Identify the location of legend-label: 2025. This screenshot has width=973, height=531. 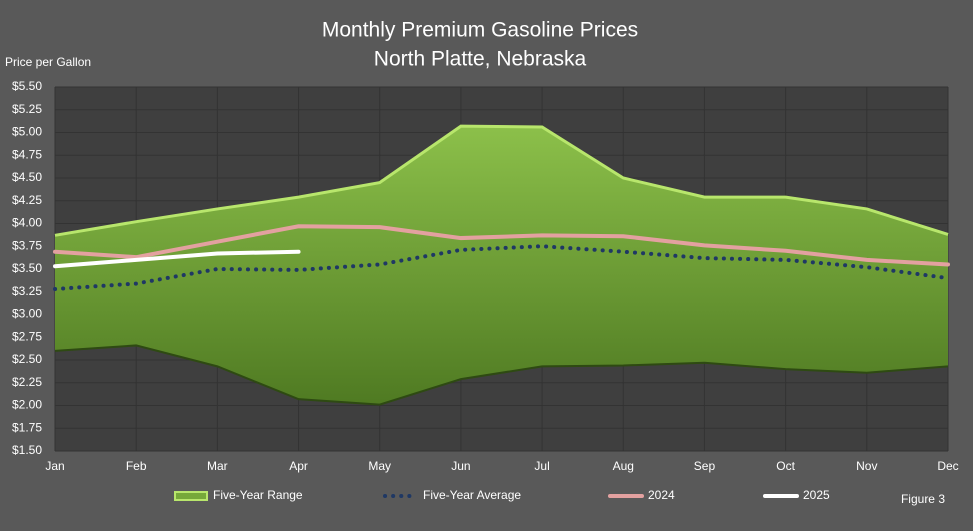
(816, 495).